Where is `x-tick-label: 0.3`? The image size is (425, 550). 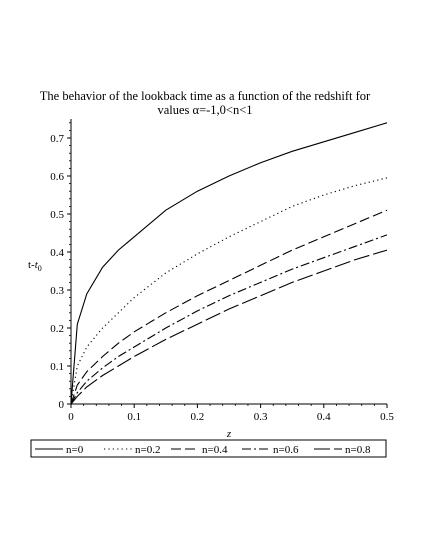
x-tick-label: 0.3 is located at coordinates (261, 417).